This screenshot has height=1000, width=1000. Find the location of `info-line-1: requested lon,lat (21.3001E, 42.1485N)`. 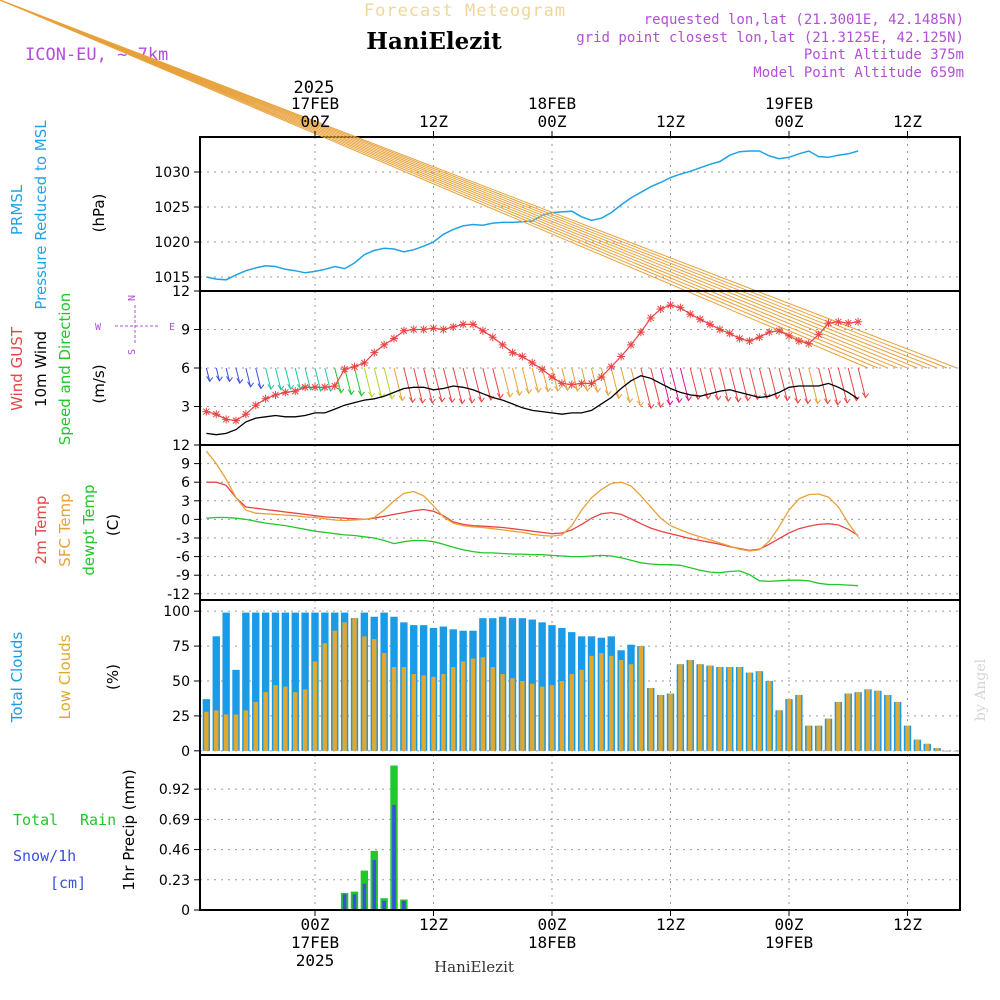

info-line-1: requested lon,lat (21.3001E, 42.1485N) is located at coordinates (804, 20).